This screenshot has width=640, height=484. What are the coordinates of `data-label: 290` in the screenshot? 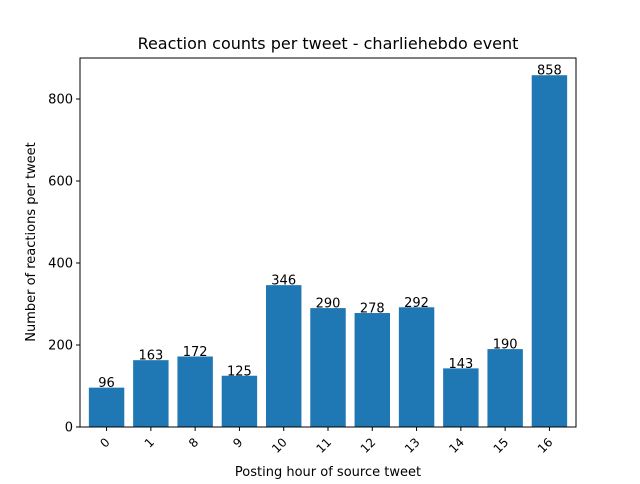 It's located at (328, 304).